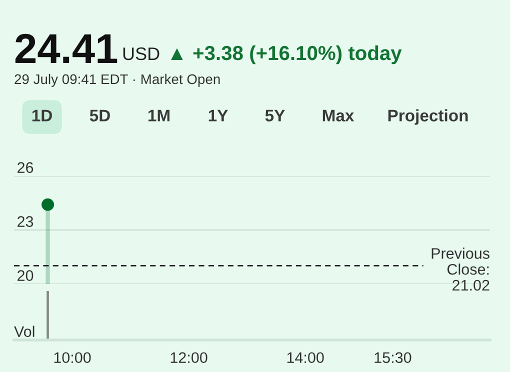 The height and width of the screenshot is (372, 510). Describe the element at coordinates (428, 117) in the screenshot. I see `text: Projection` at that location.